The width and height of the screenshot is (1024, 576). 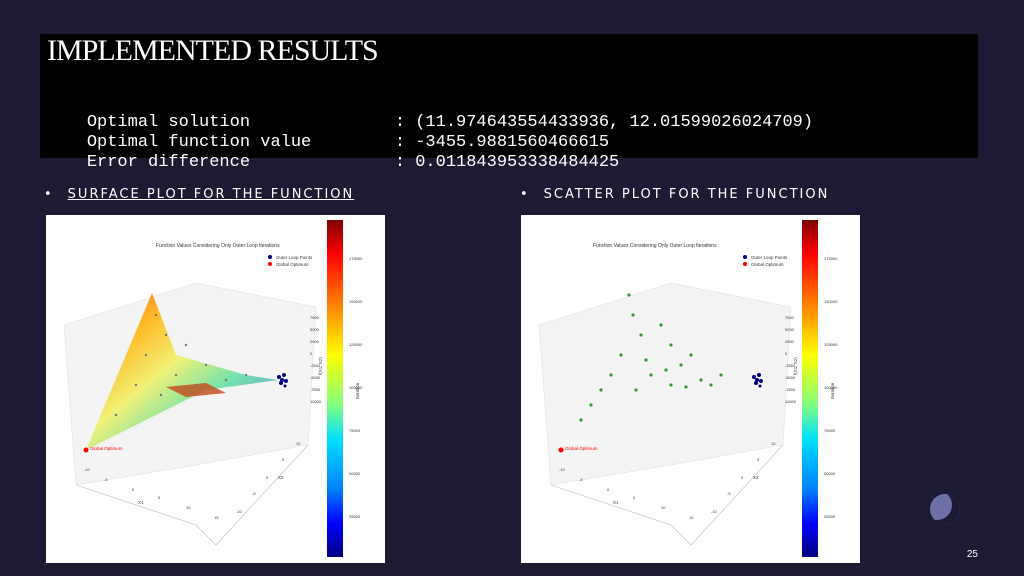 I want to click on z-tick: 5000, so click(x=315, y=329).